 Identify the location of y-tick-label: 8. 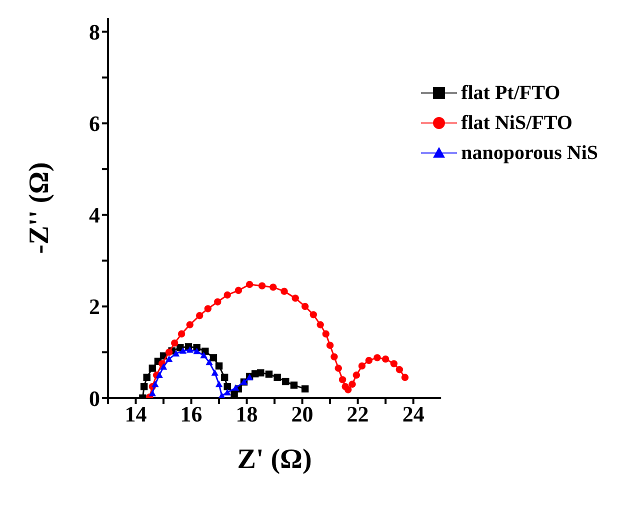
(94, 32).